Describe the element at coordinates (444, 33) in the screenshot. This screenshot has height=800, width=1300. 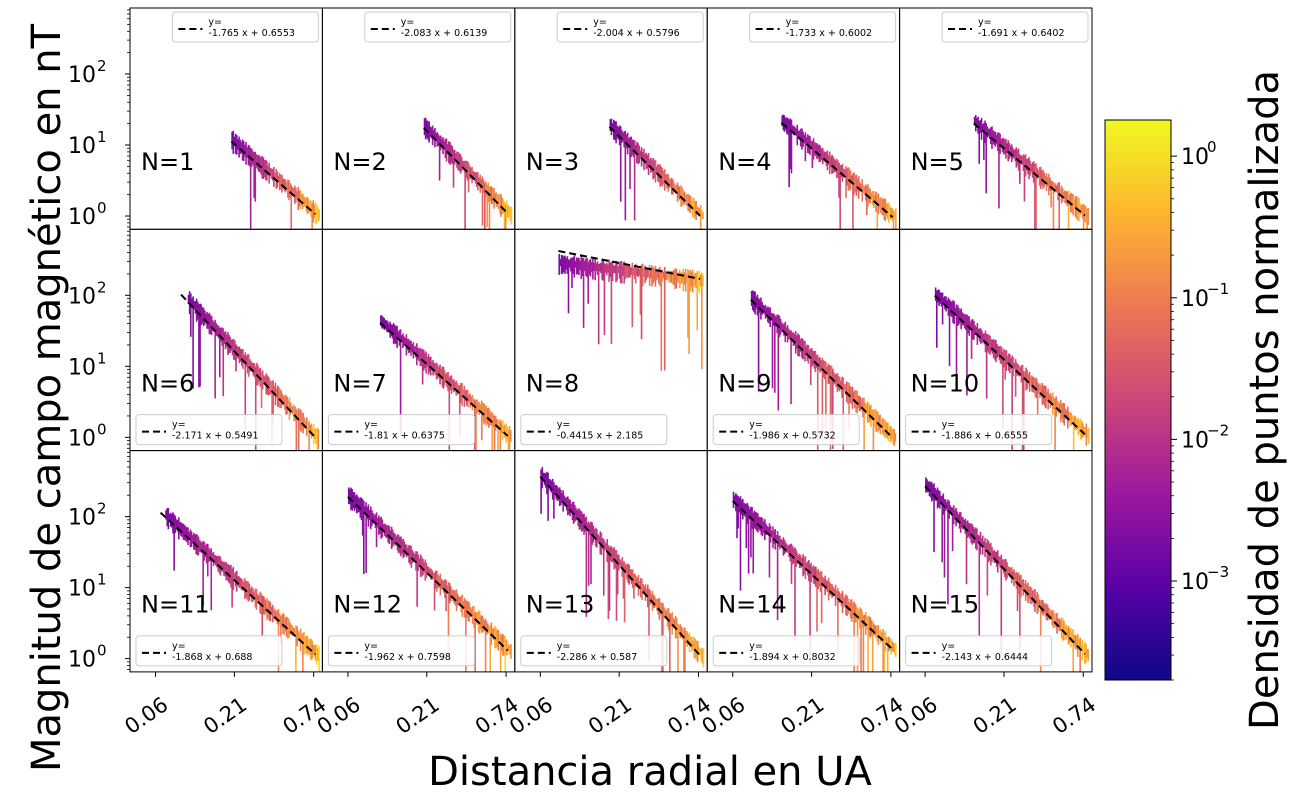
I see `legend-equation: -2.083 x + 0.6139` at that location.